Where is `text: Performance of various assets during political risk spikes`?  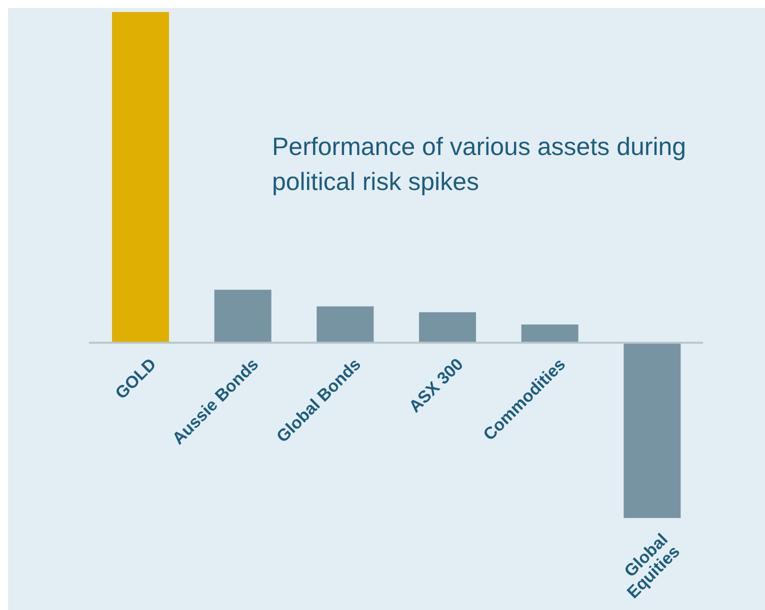 text: Performance of various assets during political risk spikes is located at coordinates (480, 165).